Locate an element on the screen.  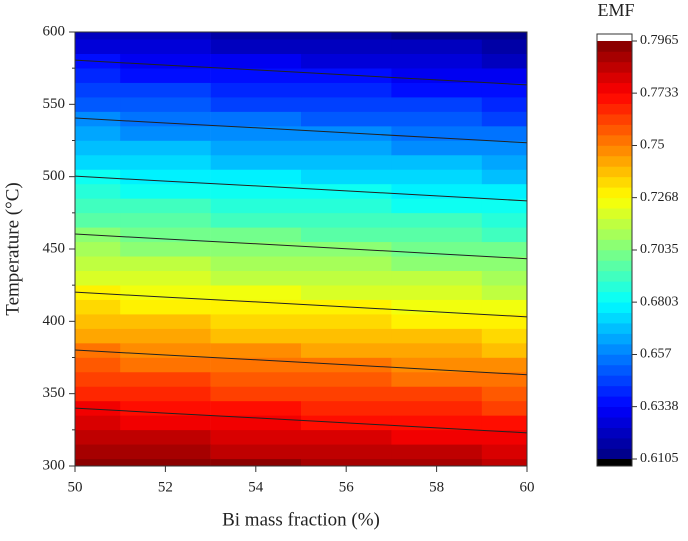
colorbar-tick-label: 0.7035 is located at coordinates (659, 249).